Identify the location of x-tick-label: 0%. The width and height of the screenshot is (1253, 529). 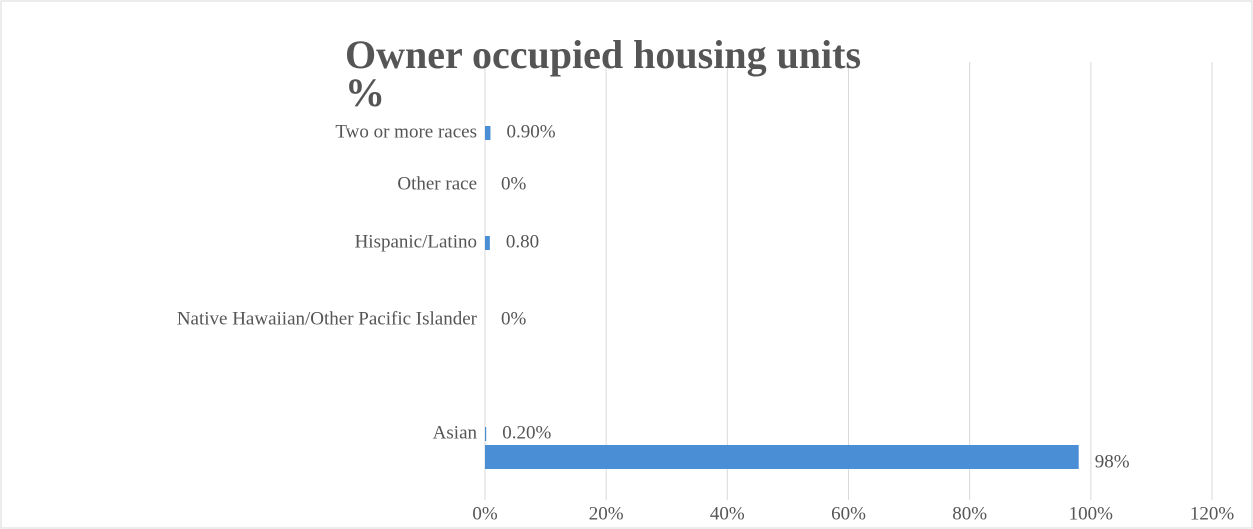
(485, 513).